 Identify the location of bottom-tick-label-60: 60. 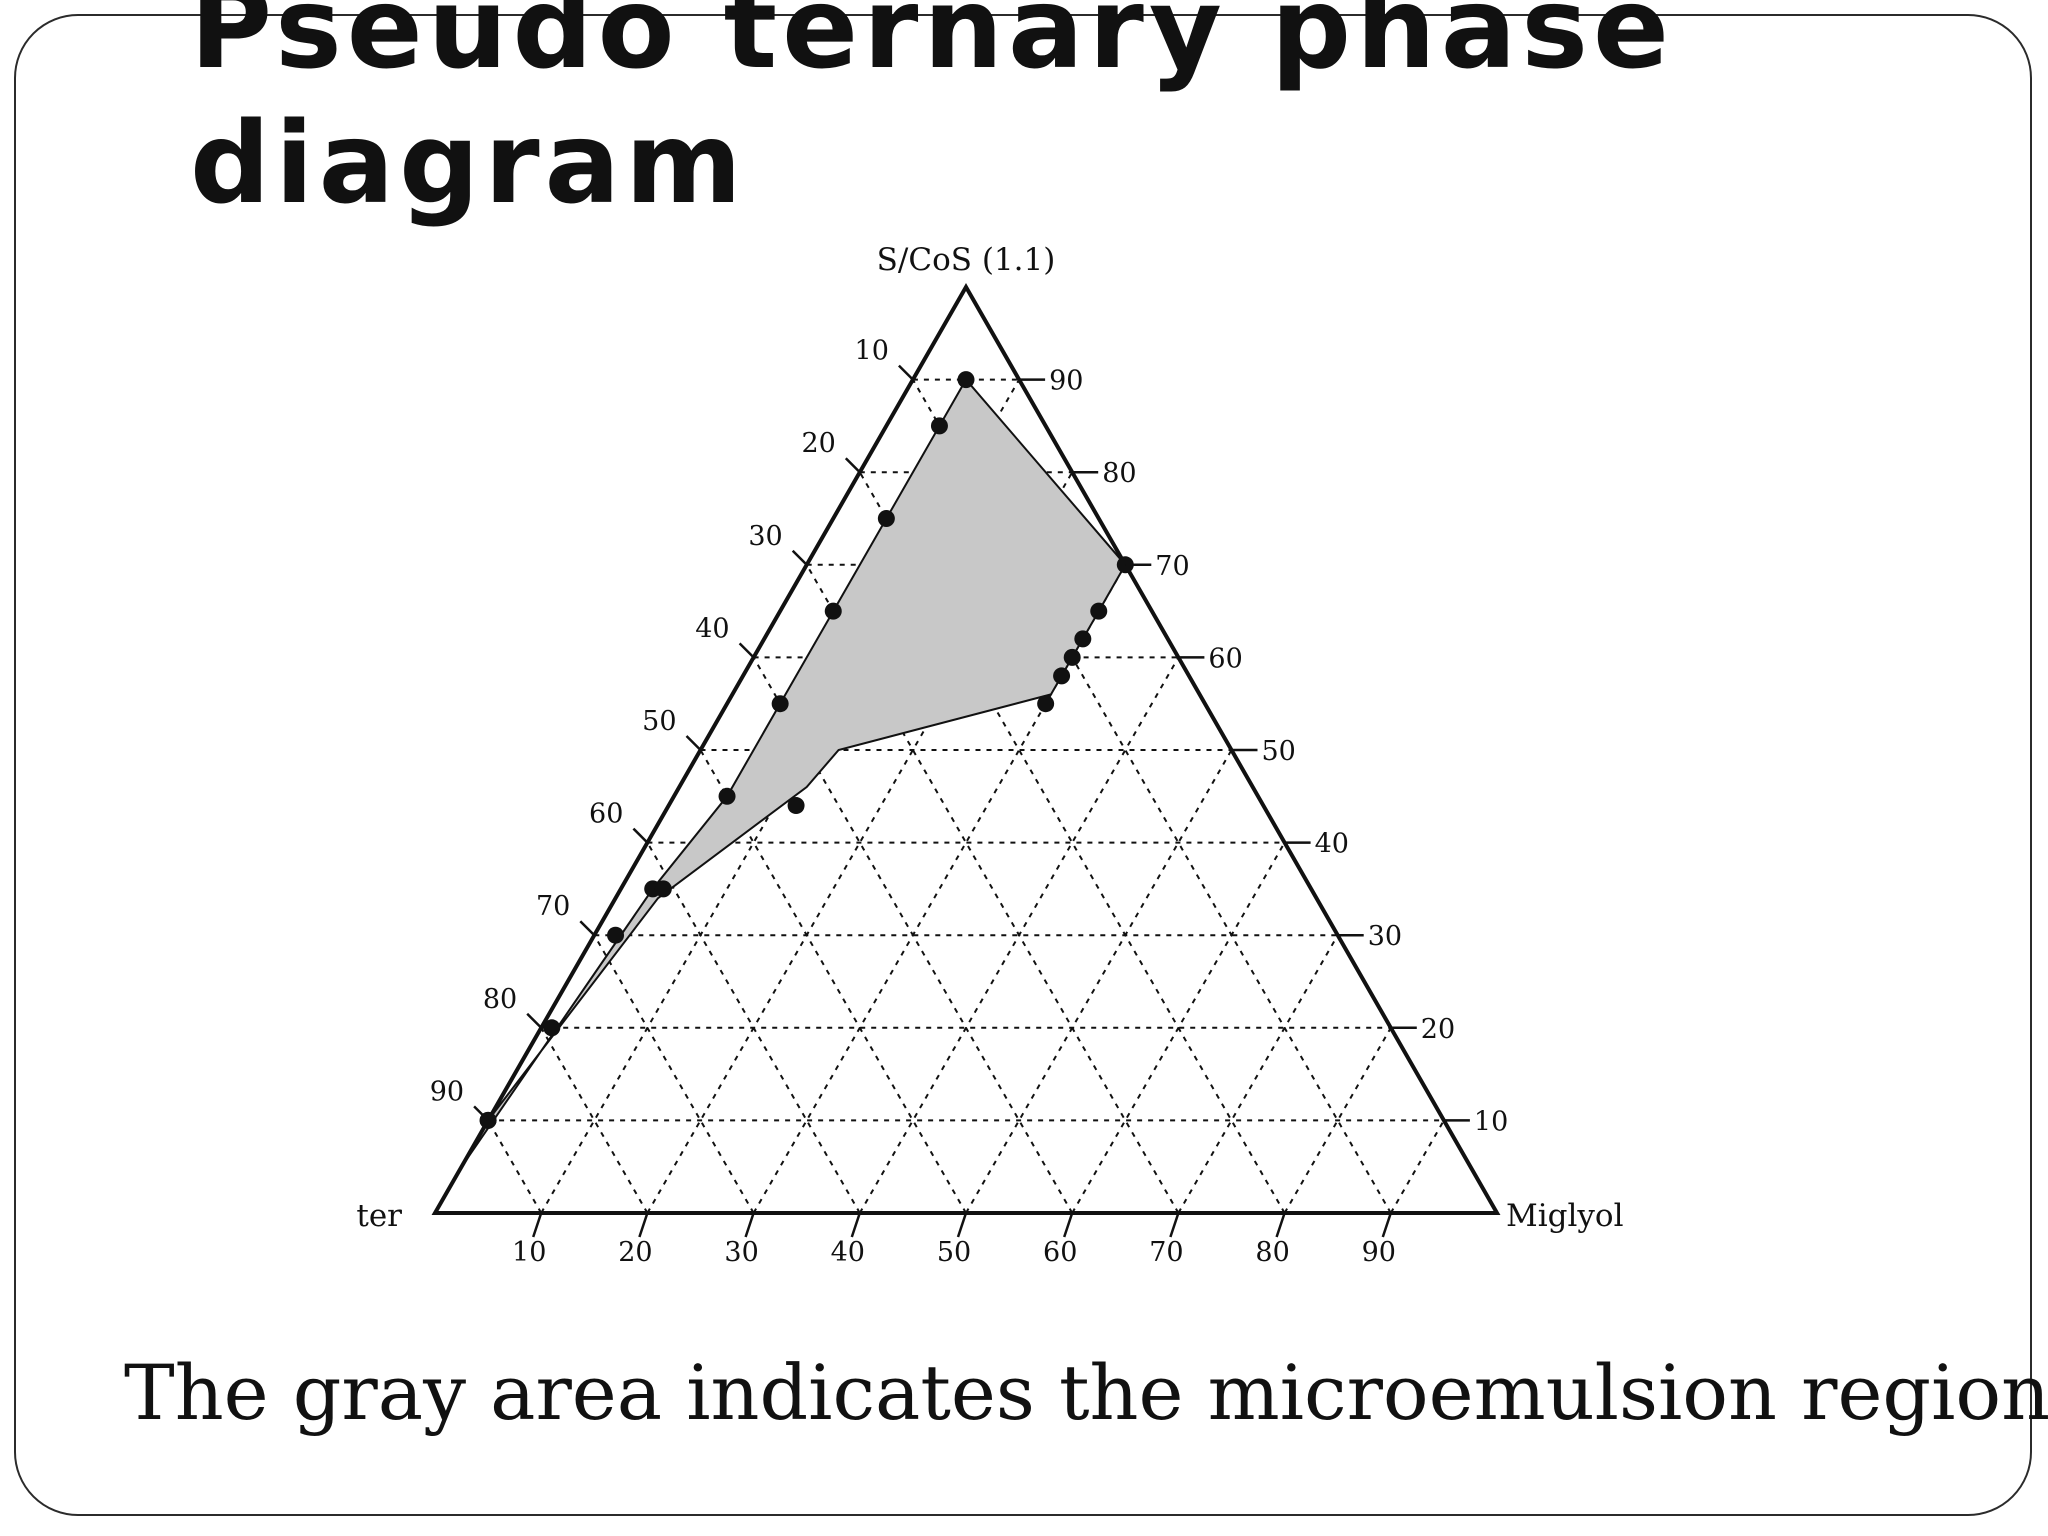
(1060, 1252).